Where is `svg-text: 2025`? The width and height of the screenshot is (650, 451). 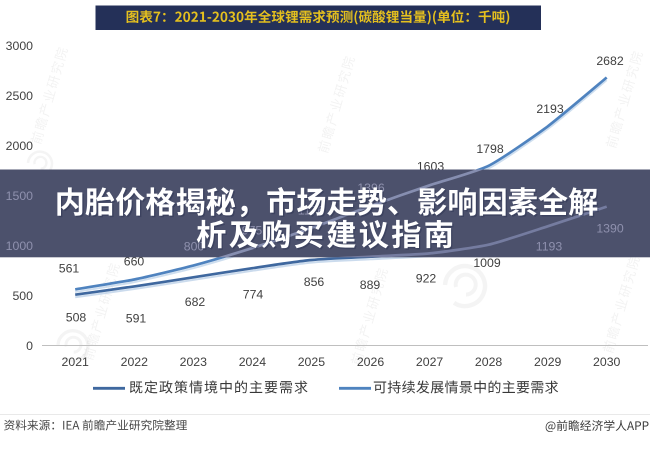 svg-text: 2025 is located at coordinates (312, 362).